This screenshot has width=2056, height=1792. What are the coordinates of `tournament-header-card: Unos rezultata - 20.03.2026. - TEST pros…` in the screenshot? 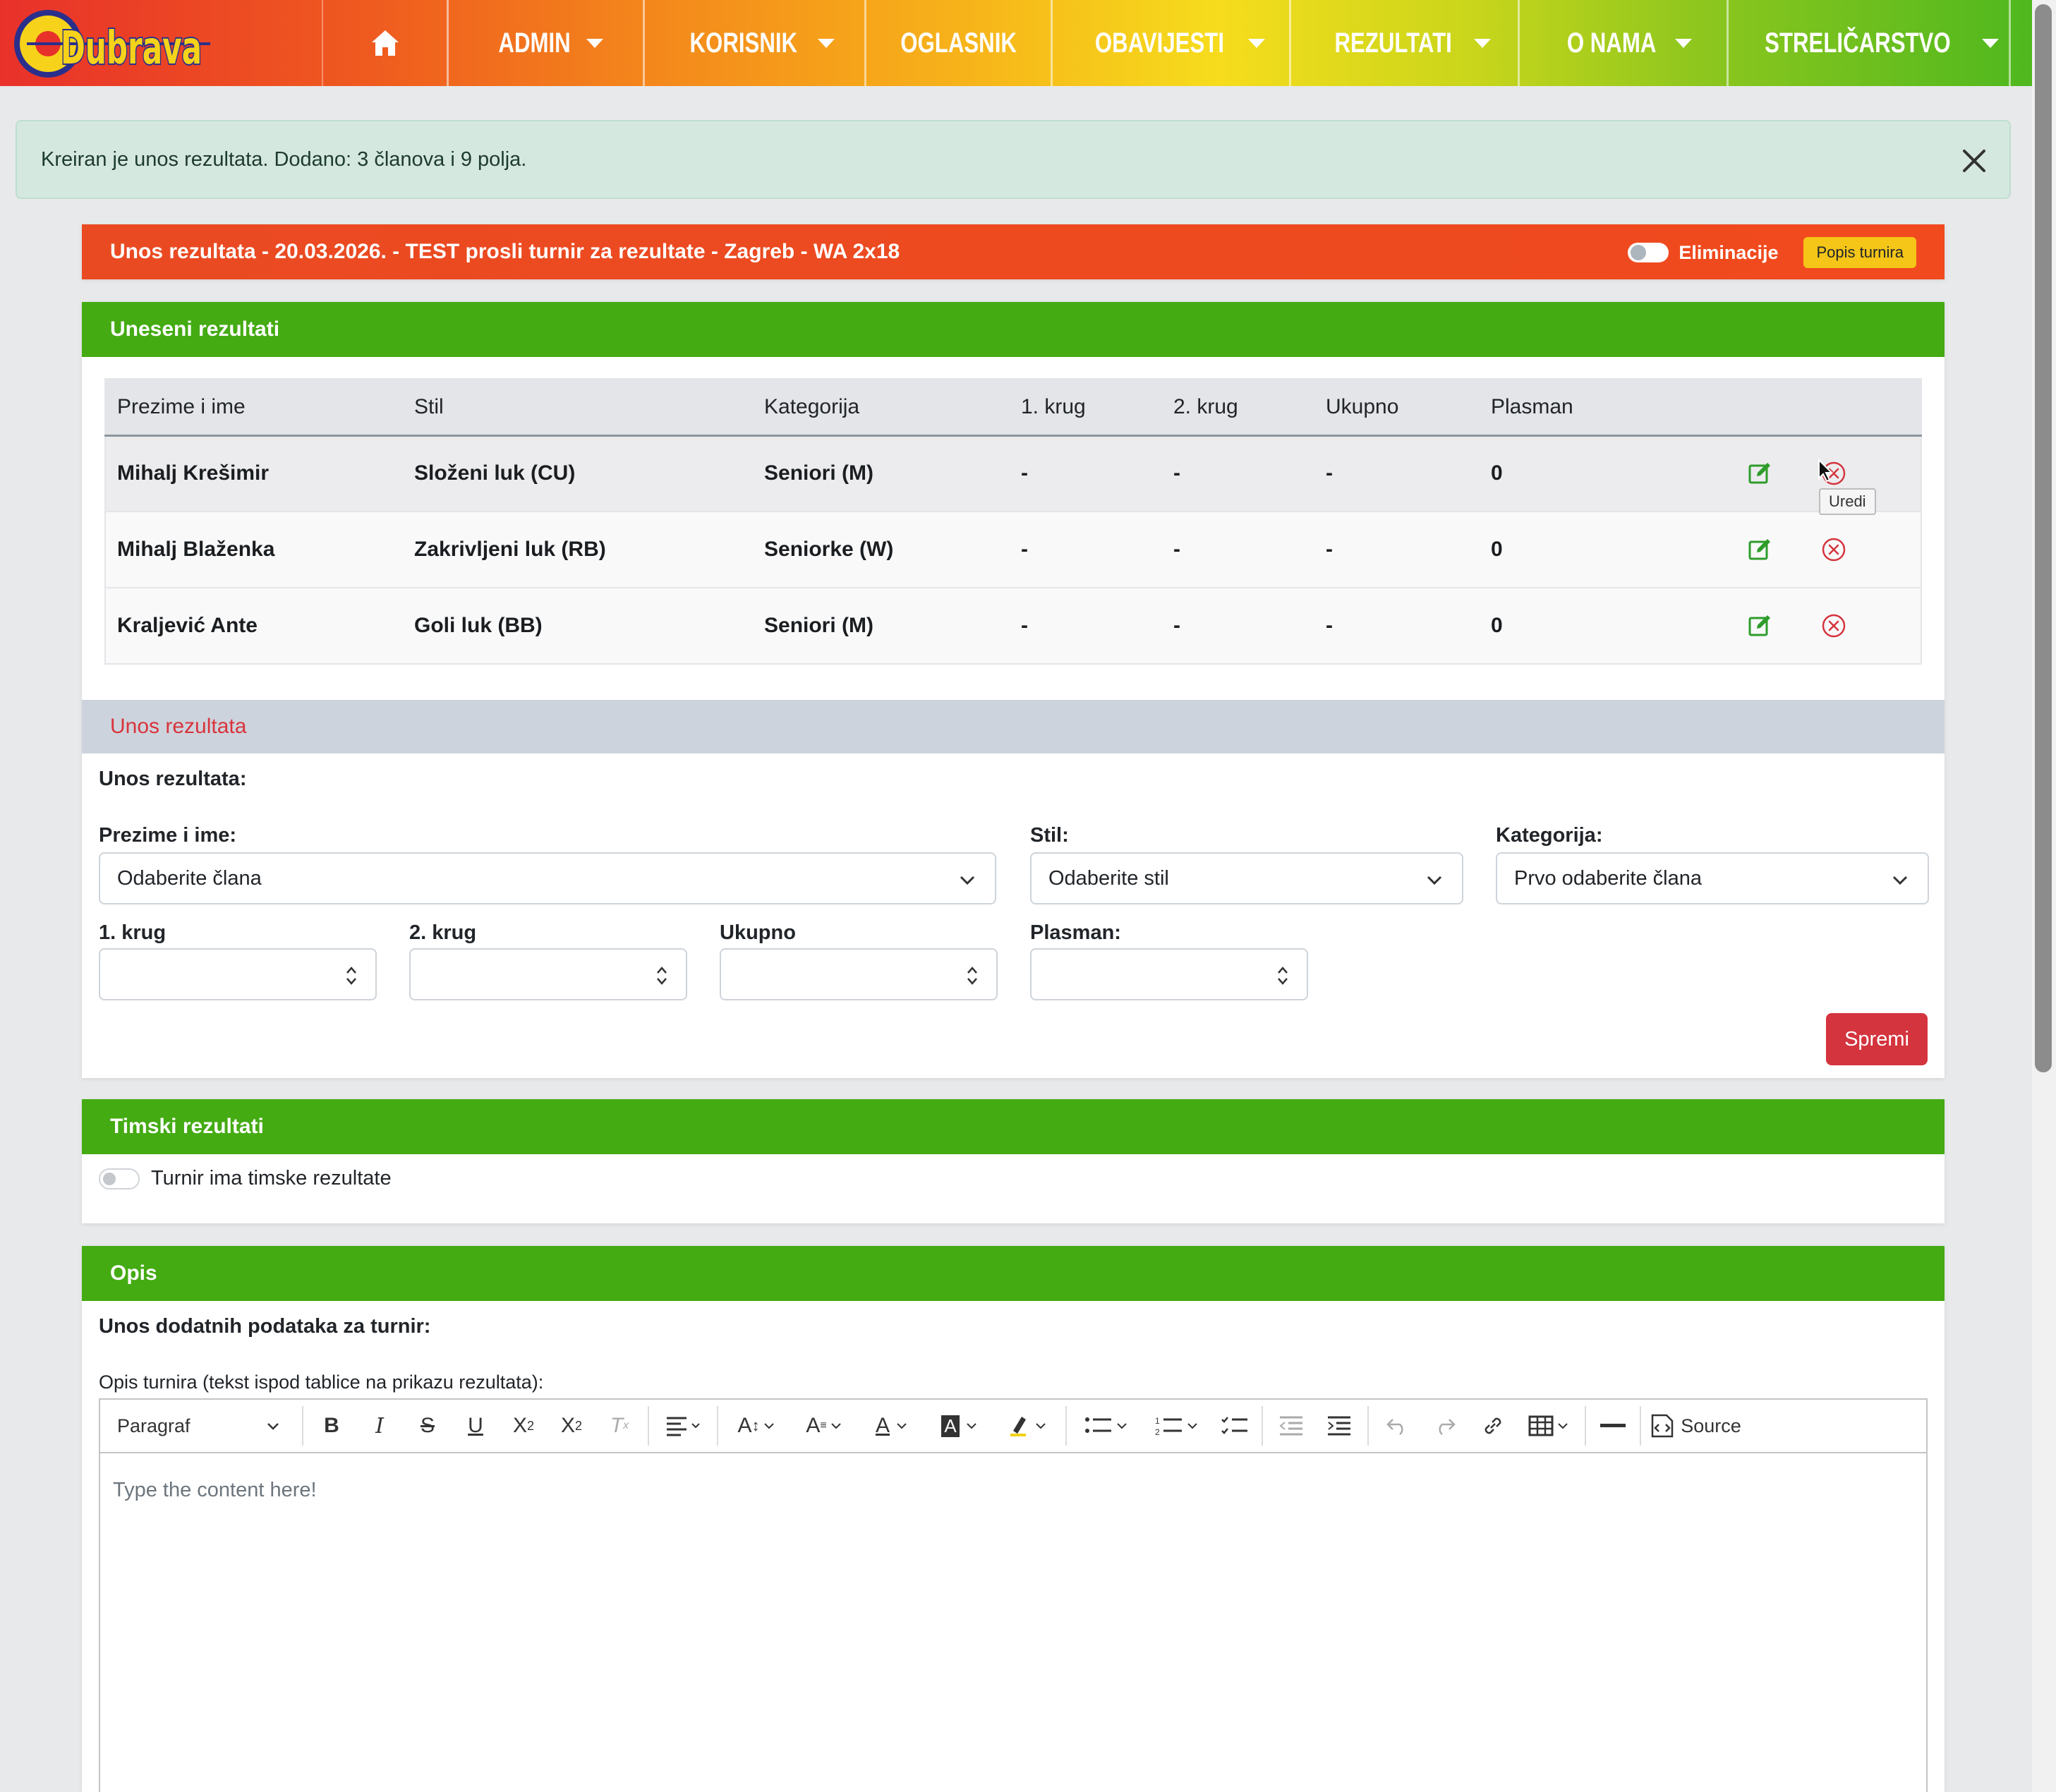 It's located at (1014, 251).